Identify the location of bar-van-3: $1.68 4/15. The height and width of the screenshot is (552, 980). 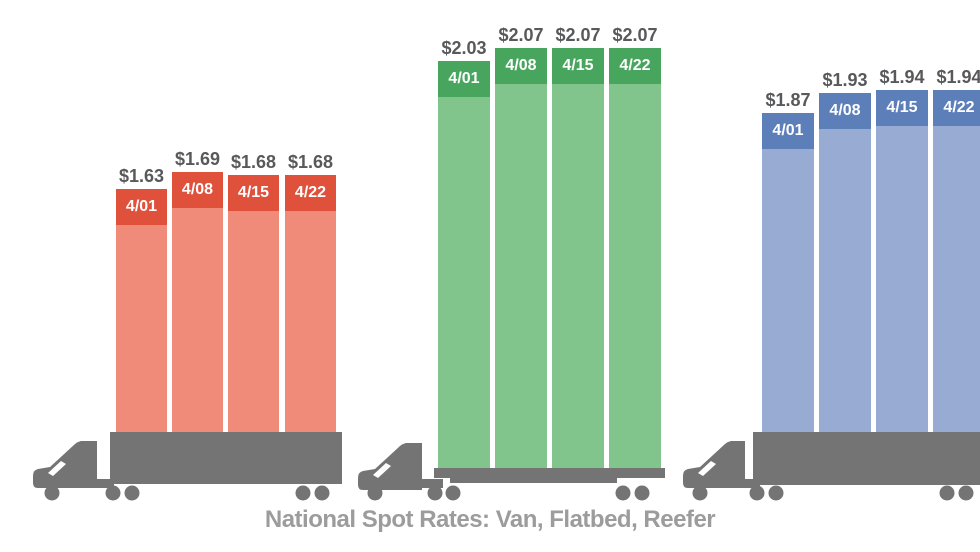
(253, 292).